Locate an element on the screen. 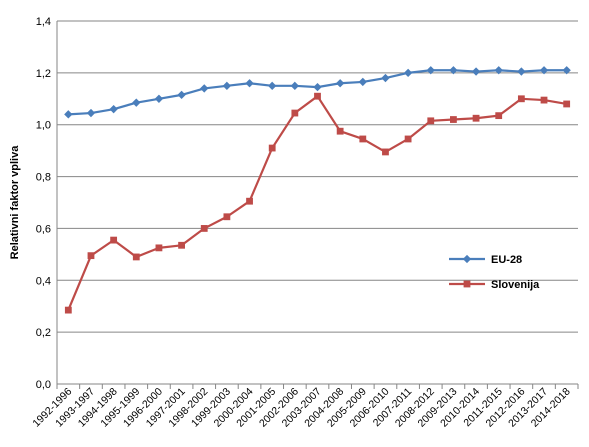 This screenshot has width=589, height=447. legend: EU-28 Slovenija is located at coordinates (494, 272).